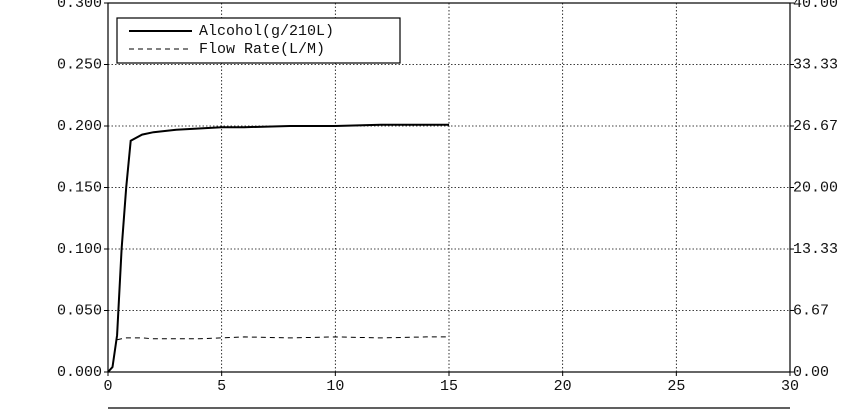 This screenshot has height=410, width=851. What do you see at coordinates (815, 187) in the screenshot?
I see `y2-tick-label: 20.00` at bounding box center [815, 187].